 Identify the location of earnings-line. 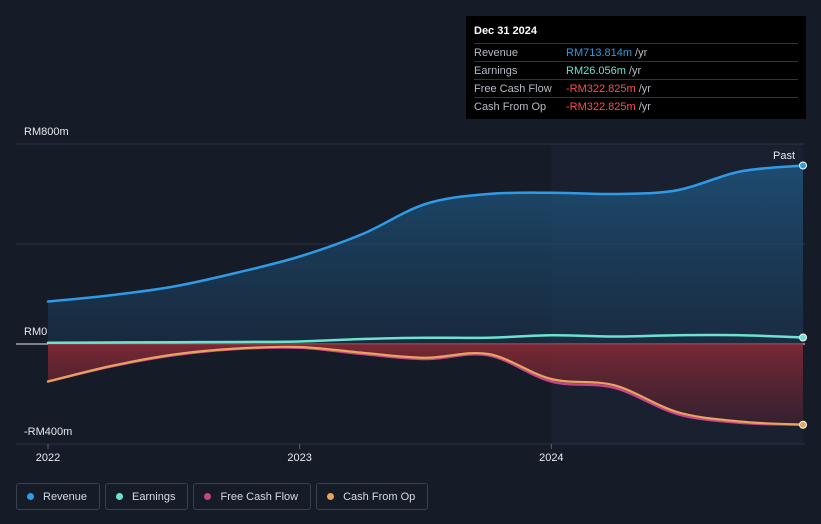
(425, 338).